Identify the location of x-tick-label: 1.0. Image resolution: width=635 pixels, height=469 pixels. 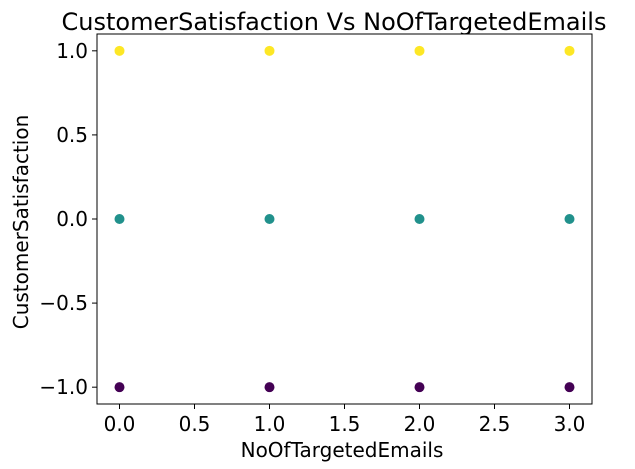
(270, 424).